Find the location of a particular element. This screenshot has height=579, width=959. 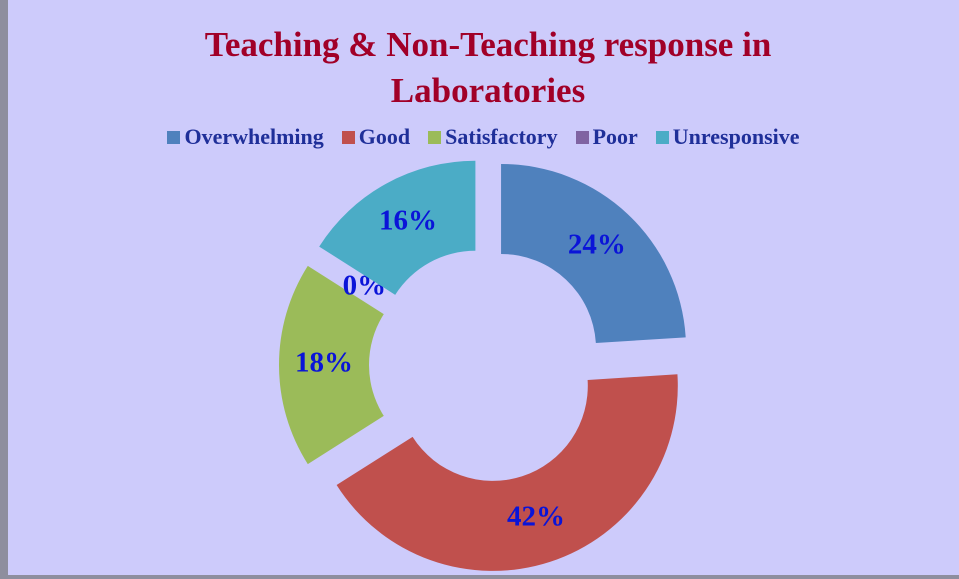

legend-item: Overwhelming is located at coordinates (245, 137).